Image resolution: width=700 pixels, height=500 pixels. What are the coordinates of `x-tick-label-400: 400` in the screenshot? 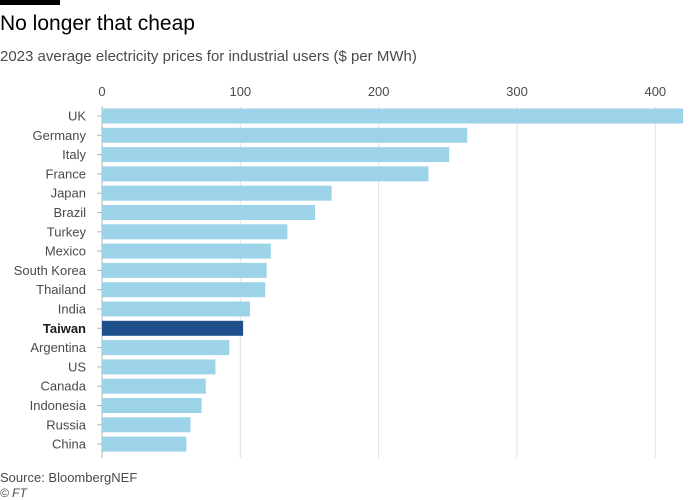 It's located at (655, 91).